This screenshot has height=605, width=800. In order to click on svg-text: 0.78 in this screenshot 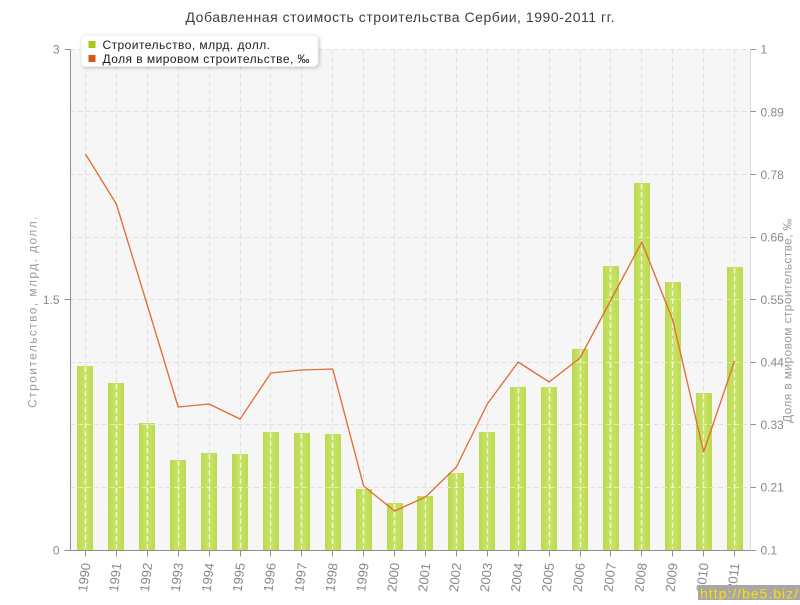, I will do `click(773, 175)`.